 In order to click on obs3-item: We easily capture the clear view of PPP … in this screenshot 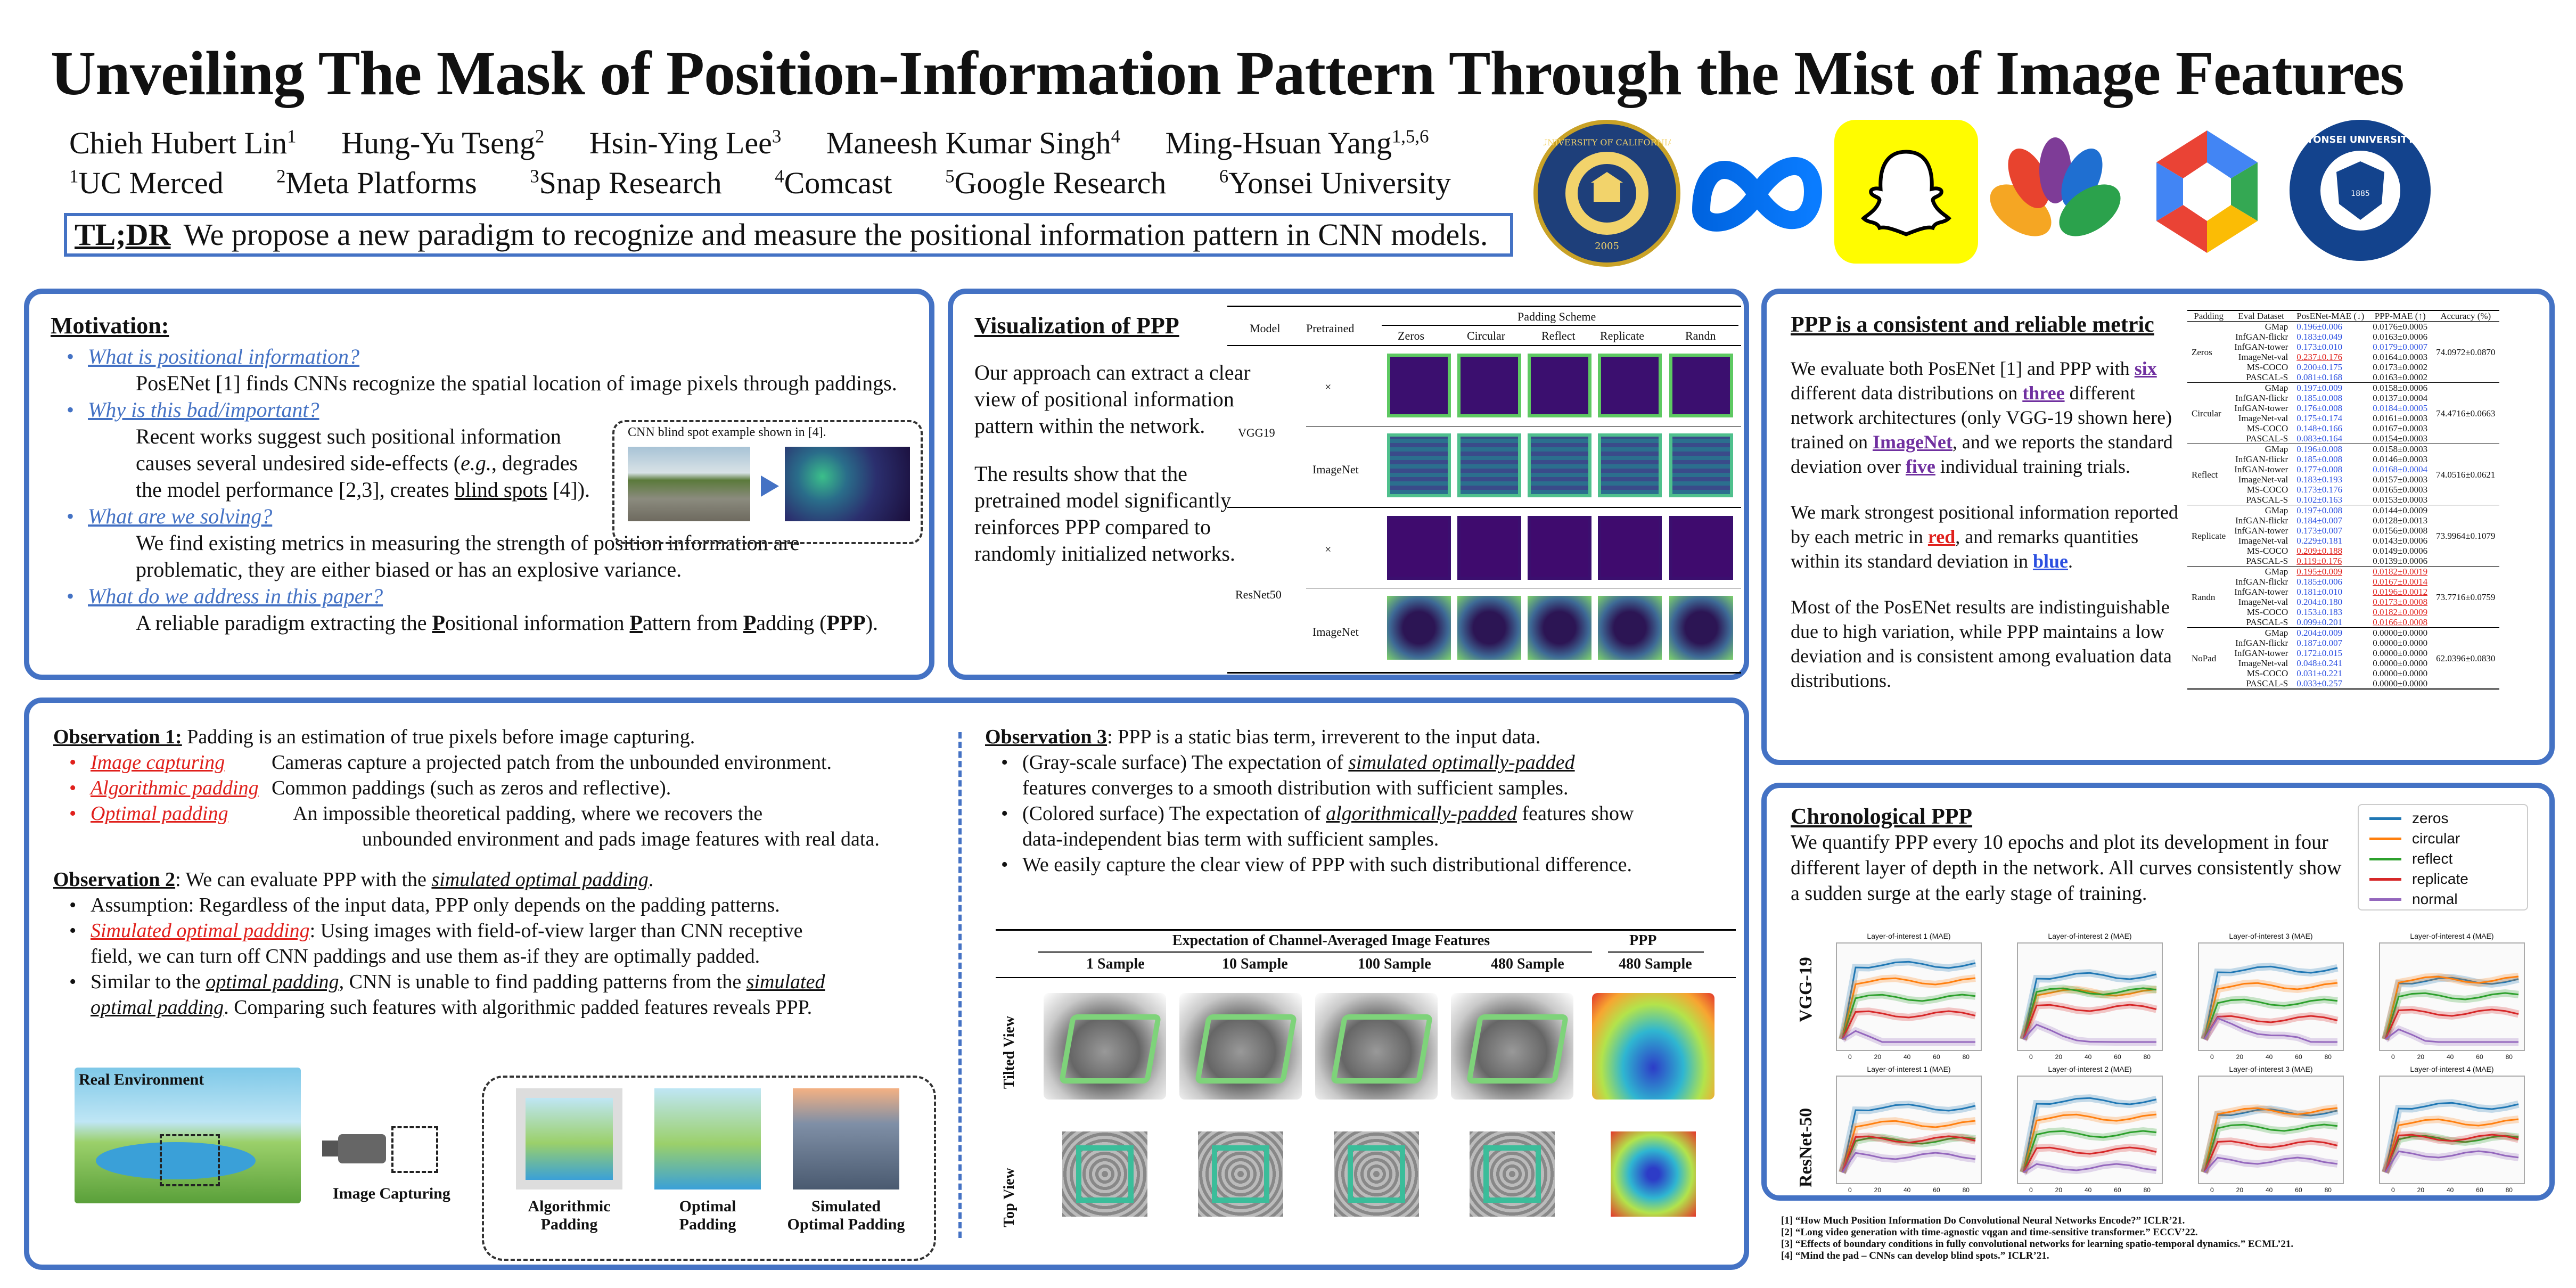, I will do `click(1357, 864)`.